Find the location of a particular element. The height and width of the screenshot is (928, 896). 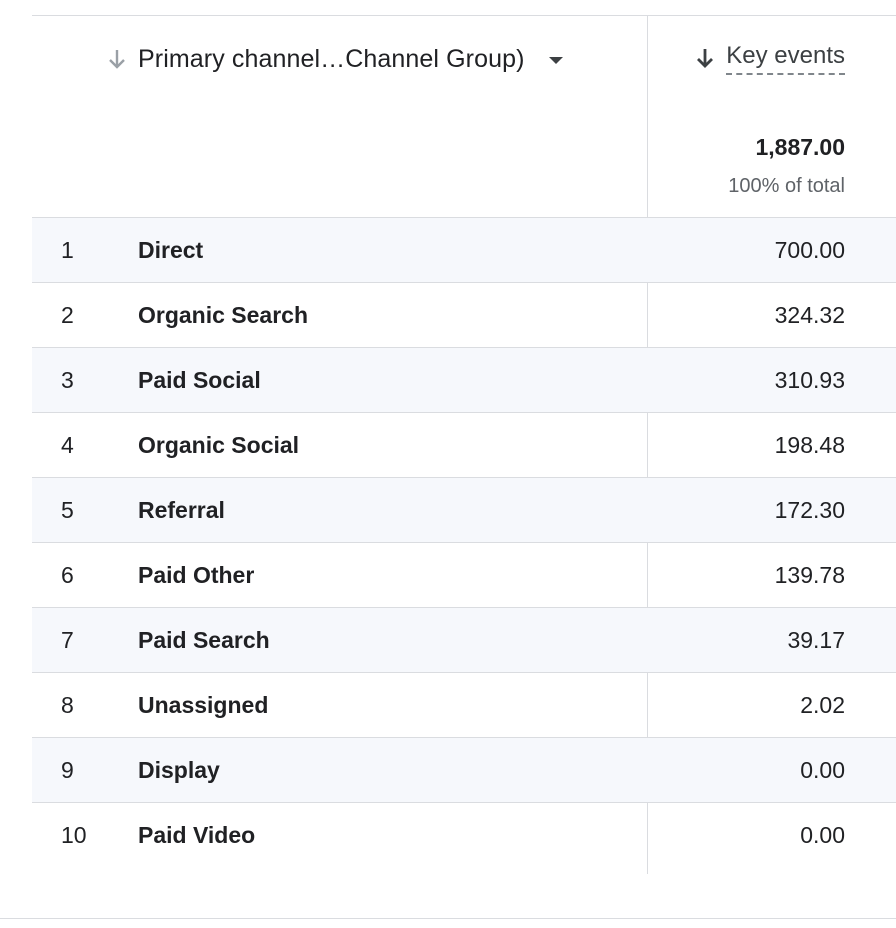

key-events-value: 172.30 is located at coordinates (809, 510).